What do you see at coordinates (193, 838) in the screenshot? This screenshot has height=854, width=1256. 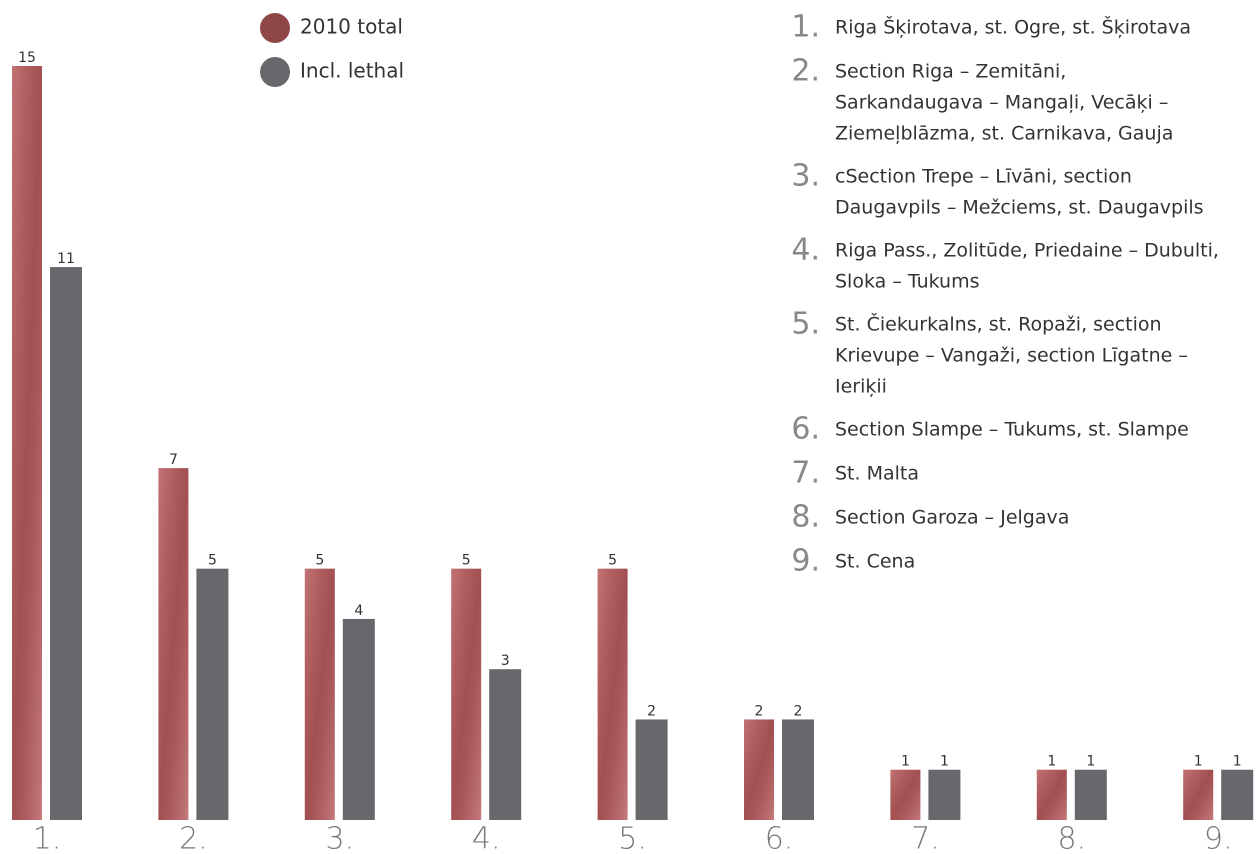 I see `x-tick-label: 2.` at bounding box center [193, 838].